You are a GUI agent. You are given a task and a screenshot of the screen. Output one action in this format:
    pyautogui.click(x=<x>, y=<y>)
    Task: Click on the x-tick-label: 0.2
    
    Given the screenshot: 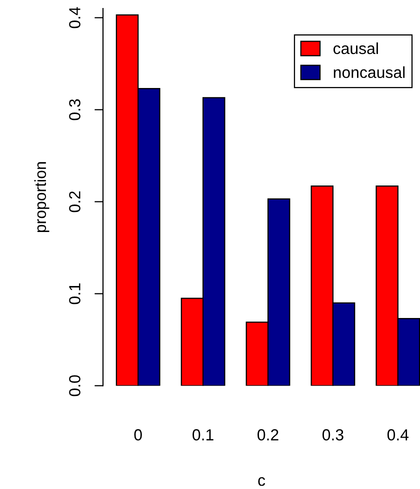 What is the action you would take?
    pyautogui.click(x=268, y=434)
    